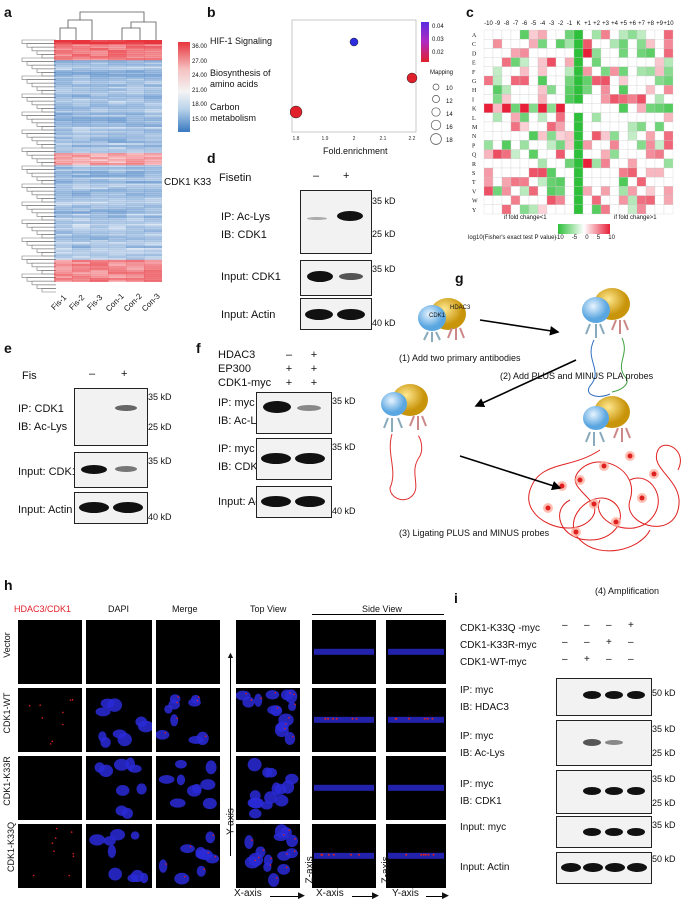 The height and width of the screenshot is (912, 685). What do you see at coordinates (119, 720) in the screenshot?
I see `dapi-micrograph` at bounding box center [119, 720].